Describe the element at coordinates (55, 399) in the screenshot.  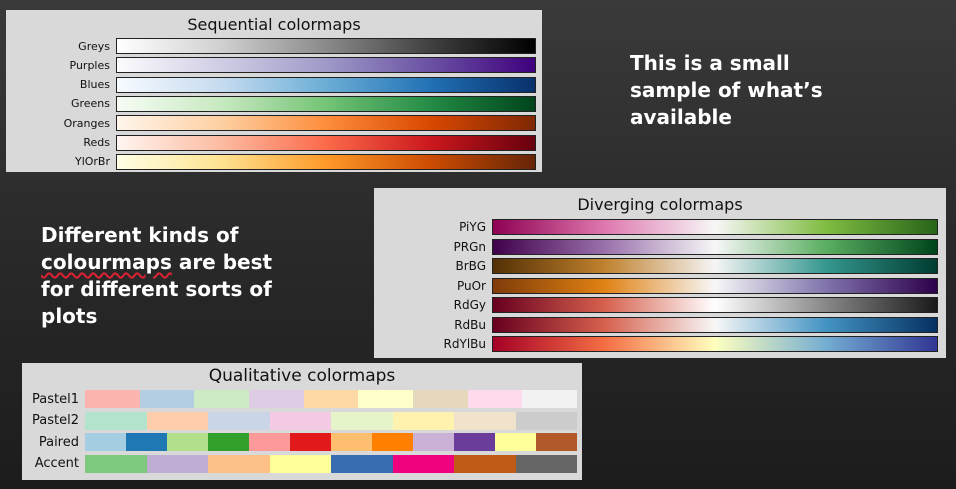
I see `colormap-label: Pastel1` at that location.